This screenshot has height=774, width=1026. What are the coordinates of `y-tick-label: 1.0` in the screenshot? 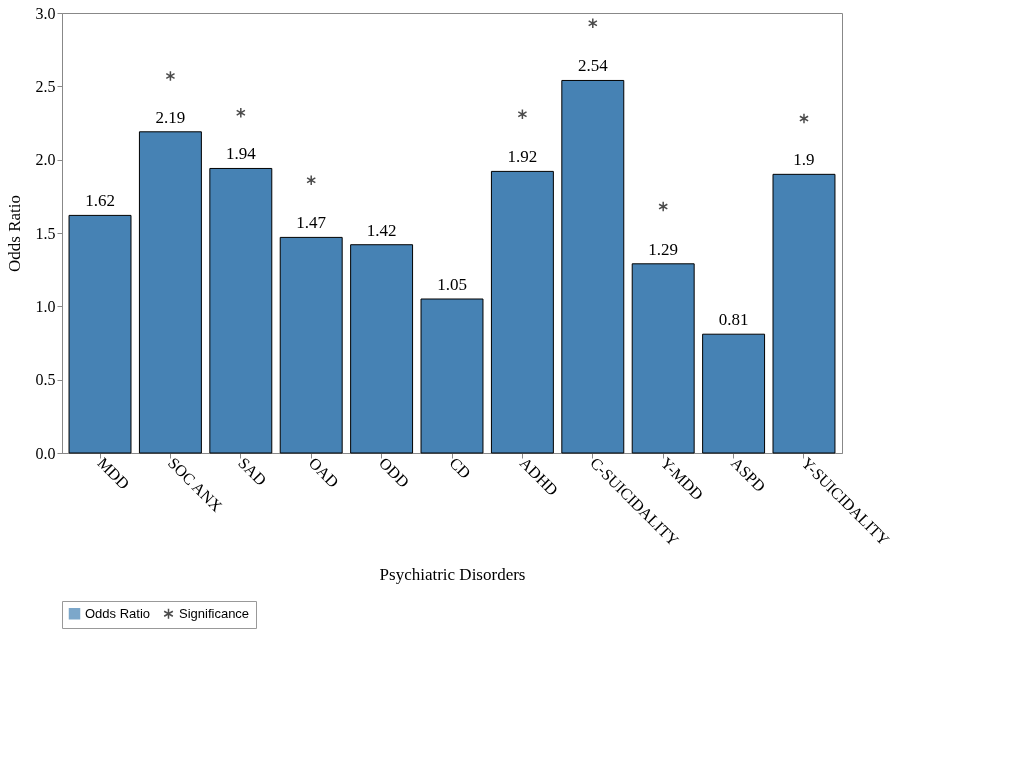 It's located at (45, 306).